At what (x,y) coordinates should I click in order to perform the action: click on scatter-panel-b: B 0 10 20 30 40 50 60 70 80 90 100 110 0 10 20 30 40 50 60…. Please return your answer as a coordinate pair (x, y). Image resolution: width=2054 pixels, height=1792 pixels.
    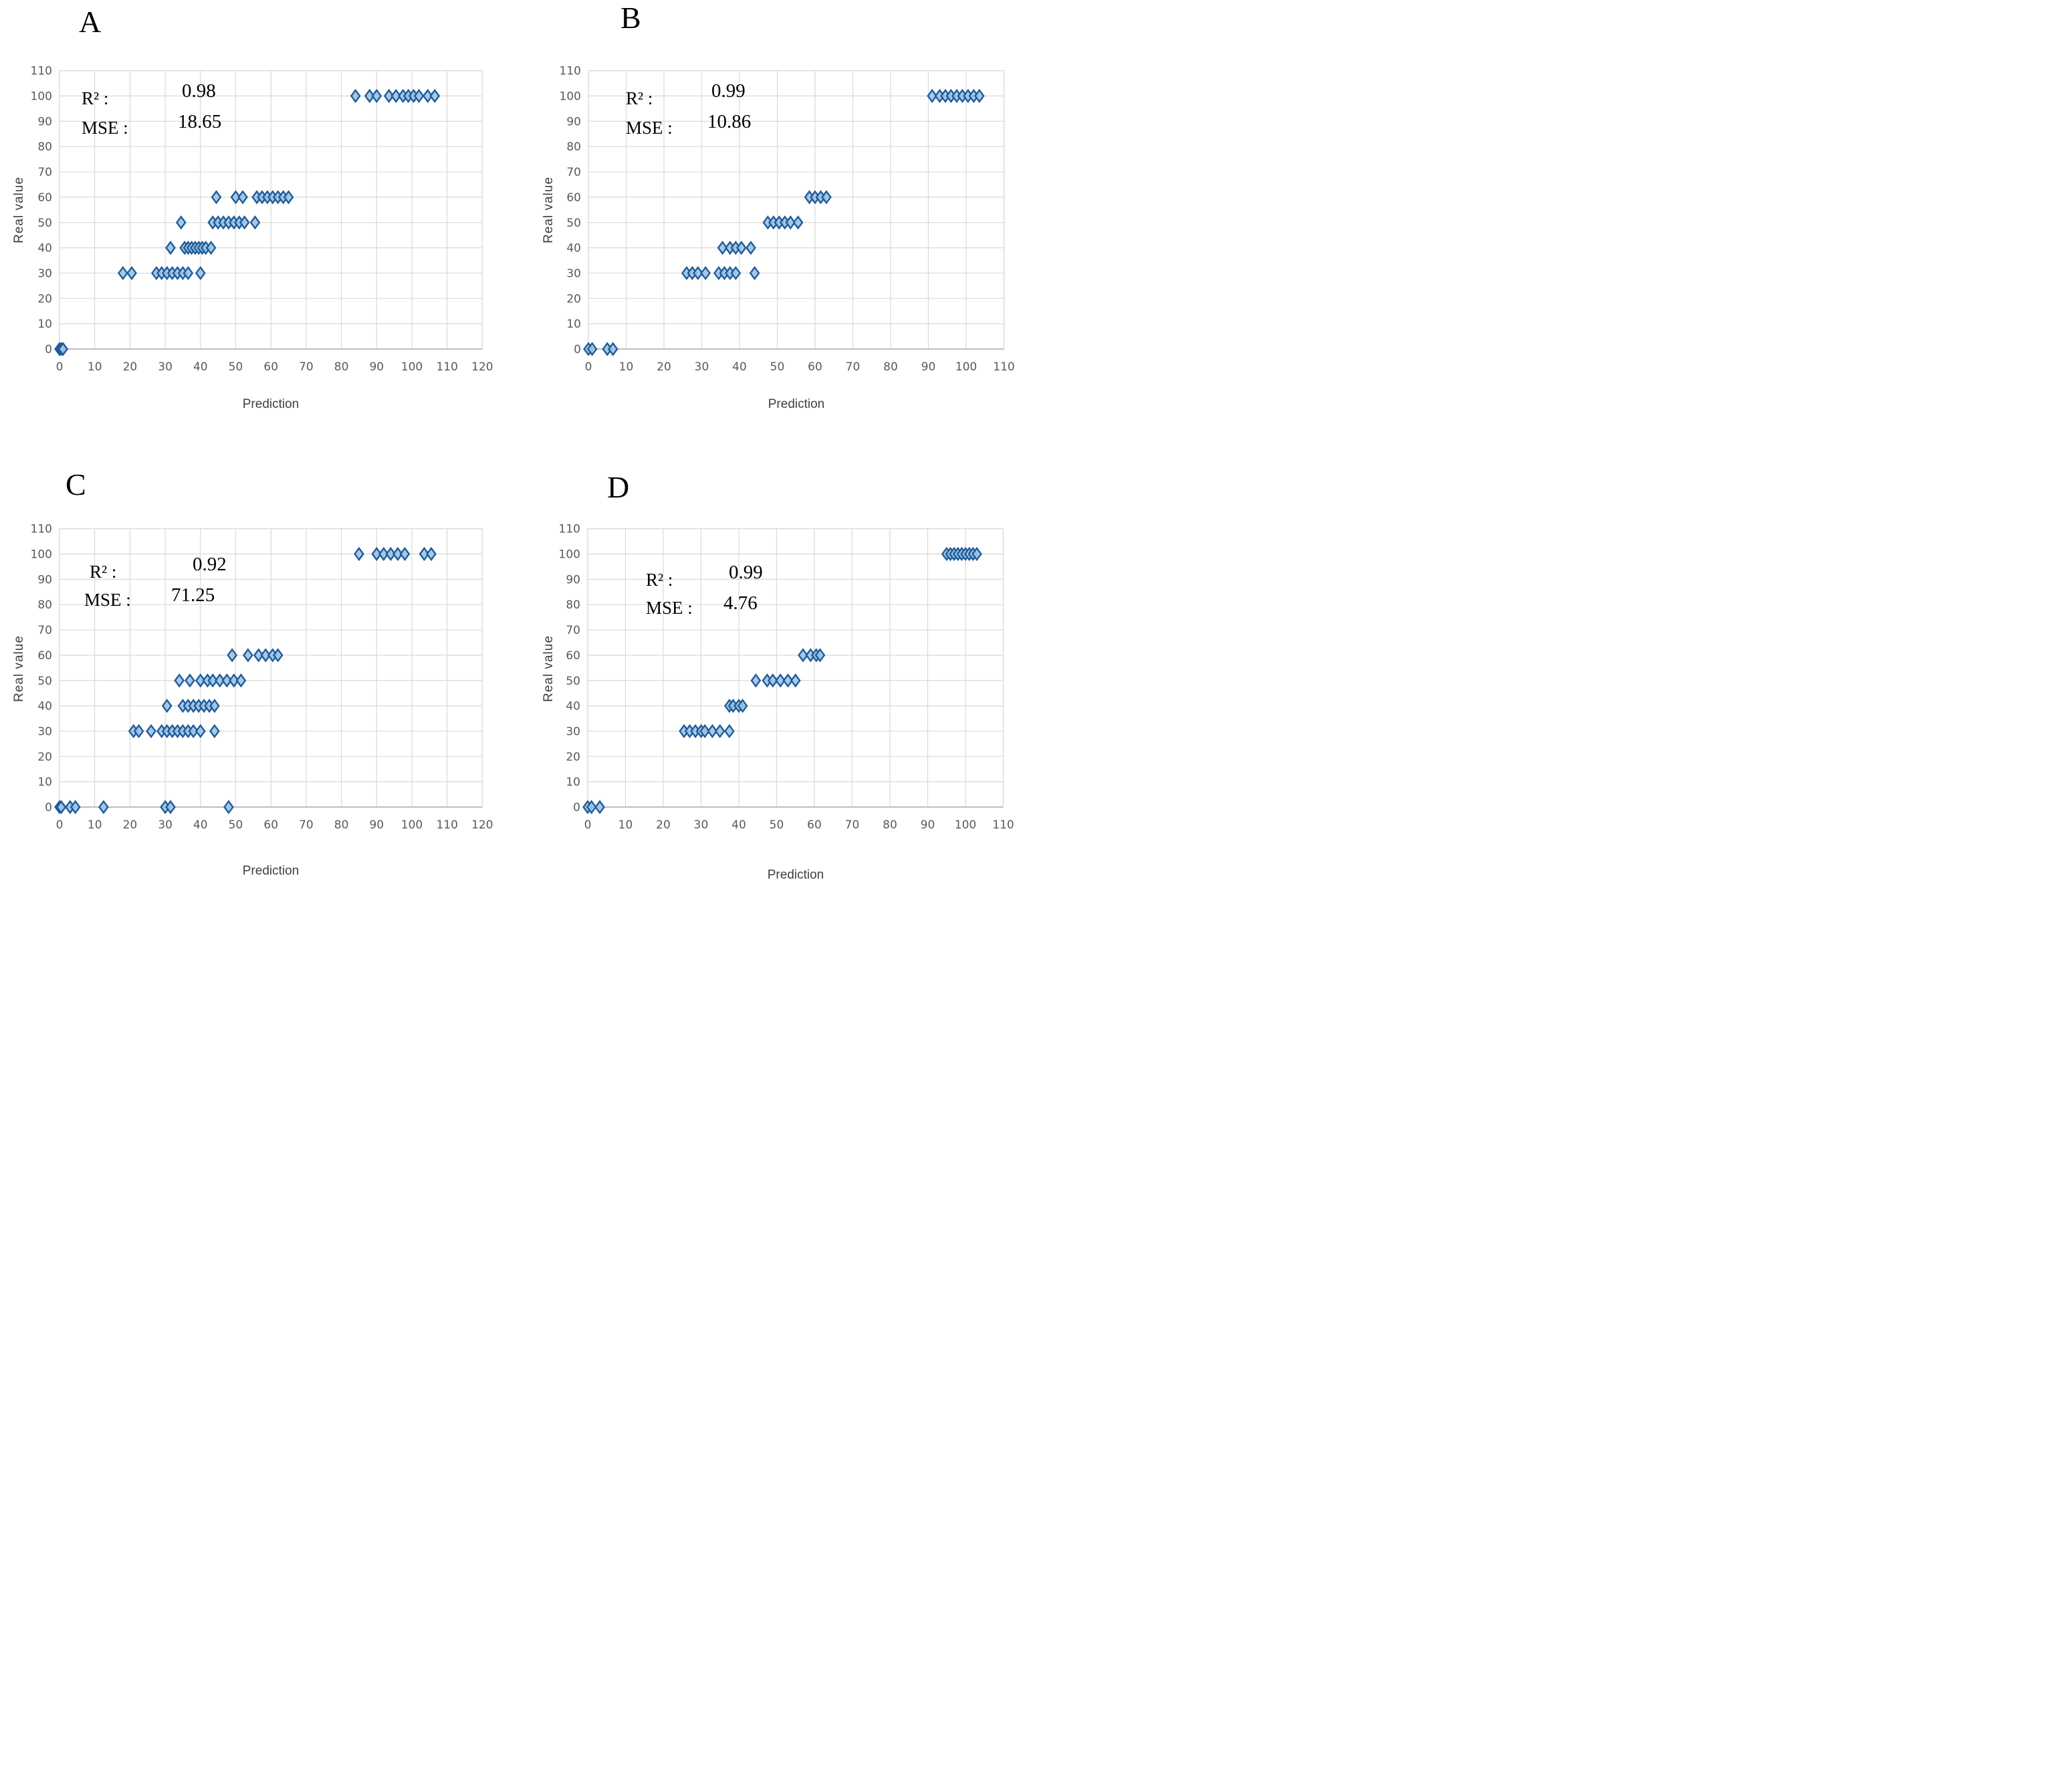
    Looking at the image, I should click on (770, 224).